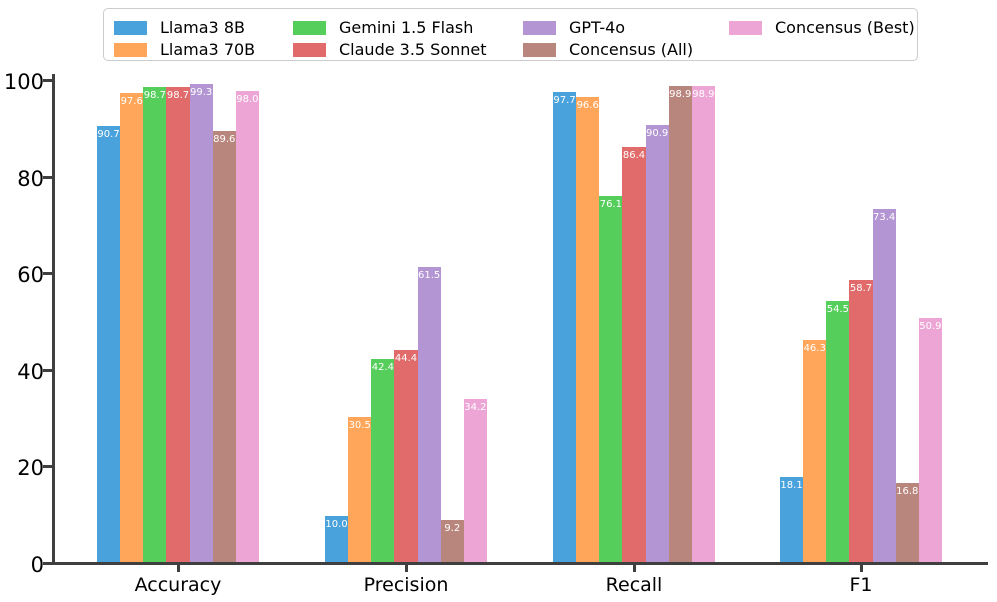 Image resolution: width=997 pixels, height=602 pixels. What do you see at coordinates (884, 218) in the screenshot?
I see `bar-value-label: 73.4` at bounding box center [884, 218].